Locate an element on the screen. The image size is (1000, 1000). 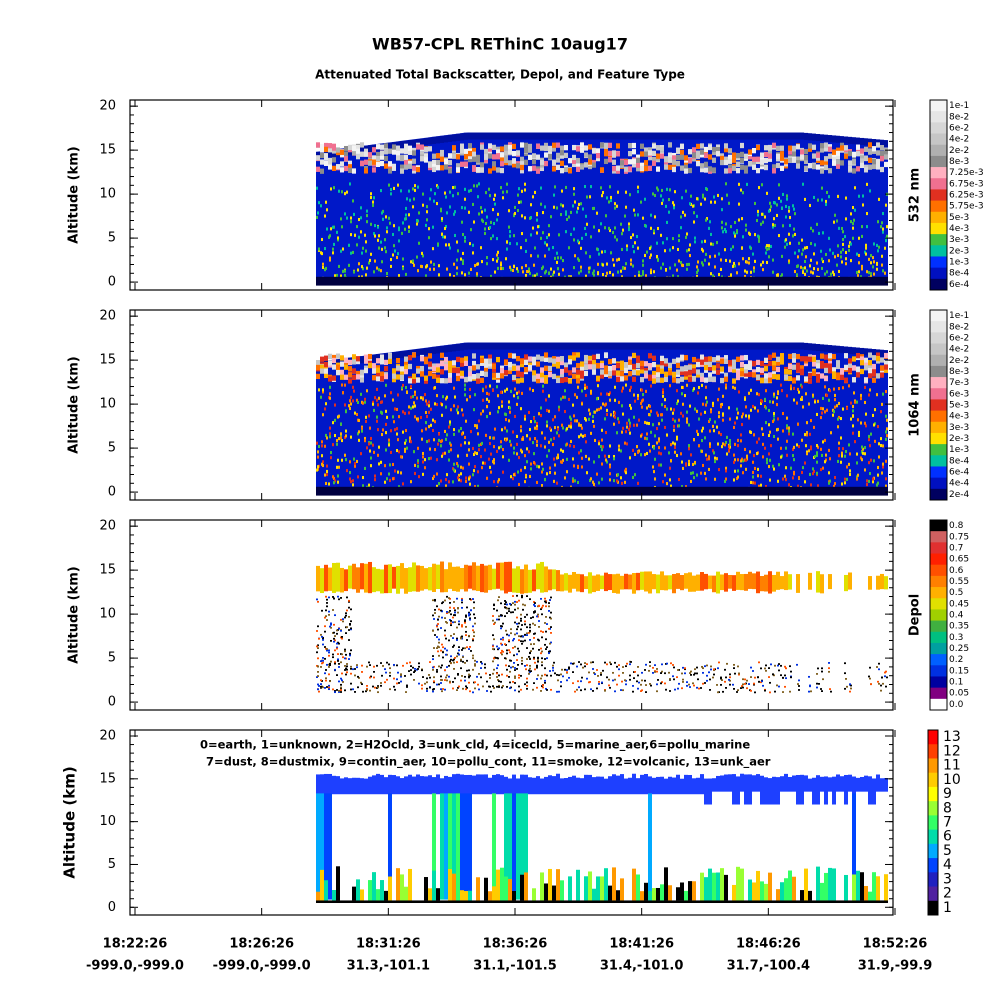
title: WB57-CPL REThinC 10aug17 is located at coordinates (500, 44).